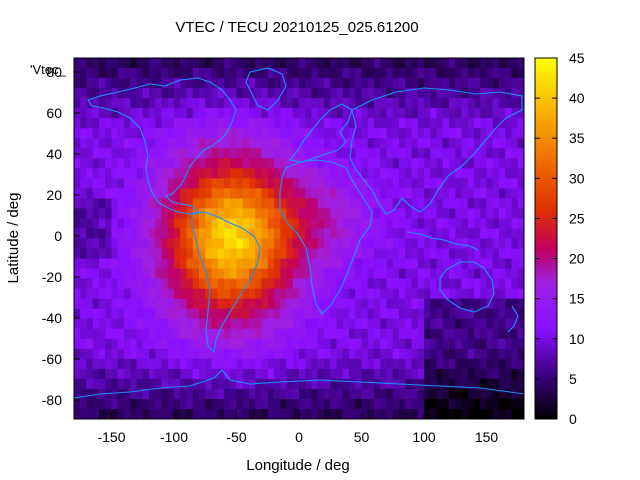 The height and width of the screenshot is (480, 640). Describe the element at coordinates (577, 299) in the screenshot. I see `colorbar-tick-label: 15` at that location.